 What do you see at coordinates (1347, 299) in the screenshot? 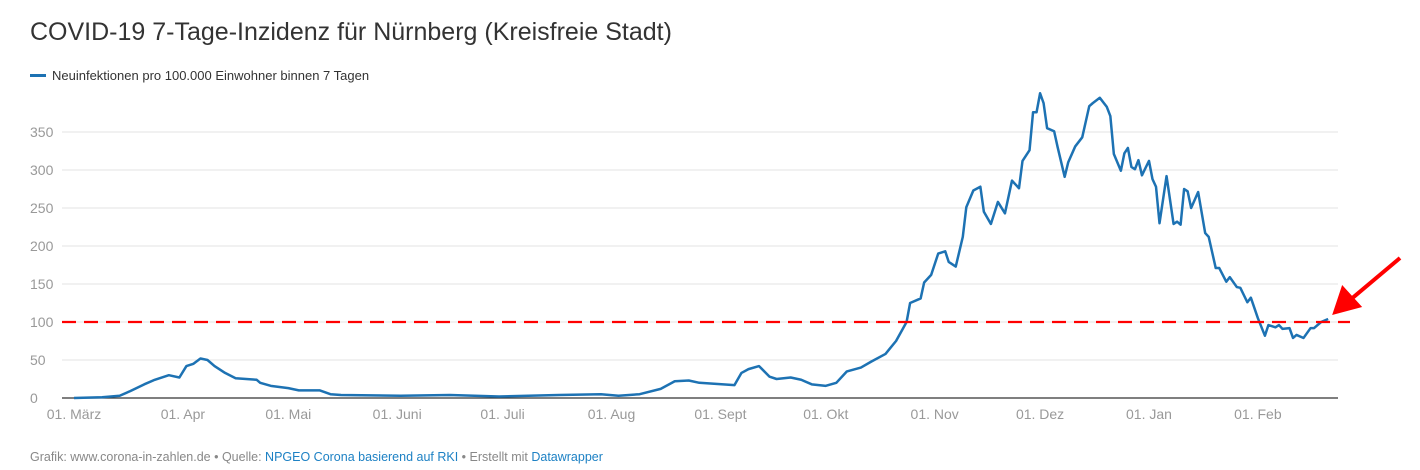
I see `arrow-head` at bounding box center [1347, 299].